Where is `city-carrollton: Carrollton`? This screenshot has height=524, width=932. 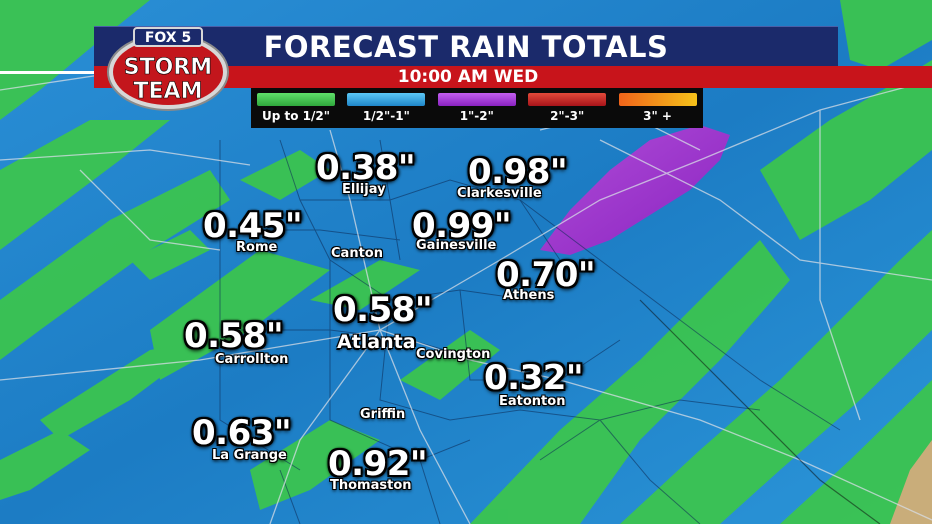
city-carrollton: Carrollton is located at coordinates (252, 359).